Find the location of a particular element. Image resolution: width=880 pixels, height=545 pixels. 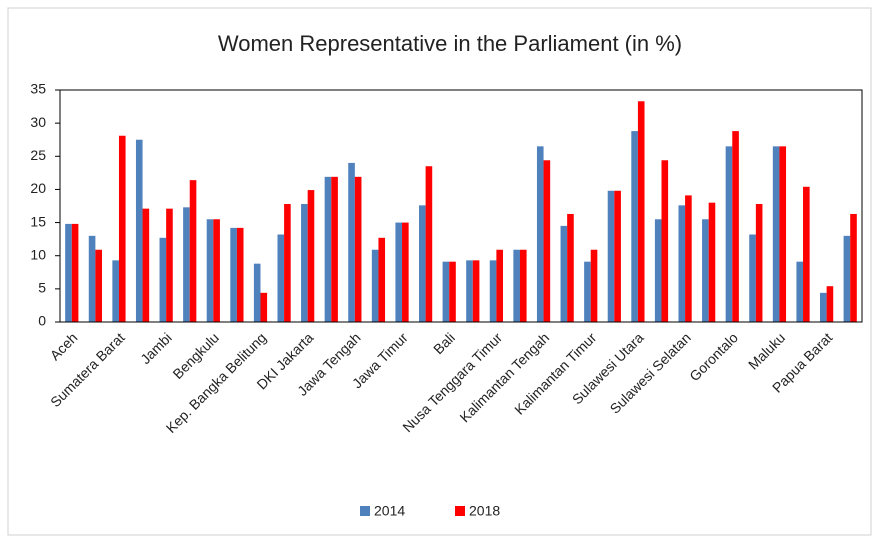

y-tick-label: 10 is located at coordinates (38, 254).